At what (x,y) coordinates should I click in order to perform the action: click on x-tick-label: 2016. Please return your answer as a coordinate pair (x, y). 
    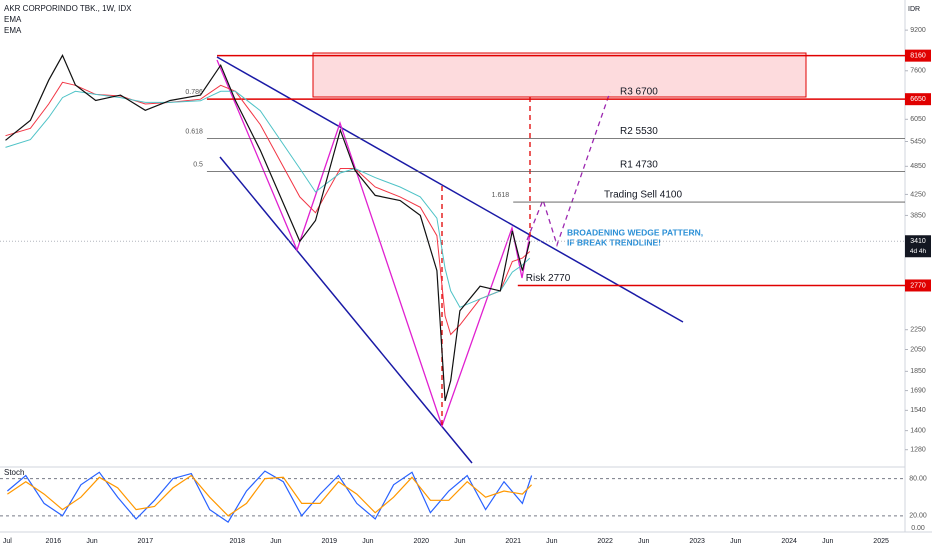
    Looking at the image, I should click on (54, 541).